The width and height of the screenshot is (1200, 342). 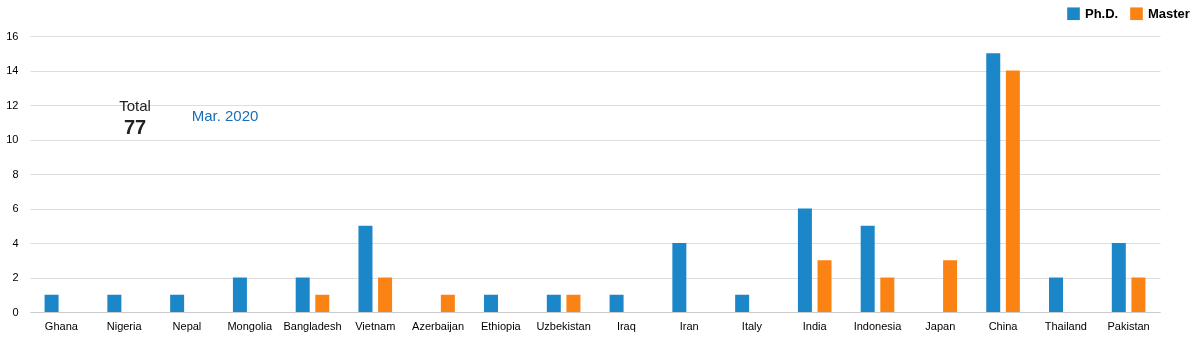 I want to click on x-tick-label: Pakistan, so click(x=1128, y=325).